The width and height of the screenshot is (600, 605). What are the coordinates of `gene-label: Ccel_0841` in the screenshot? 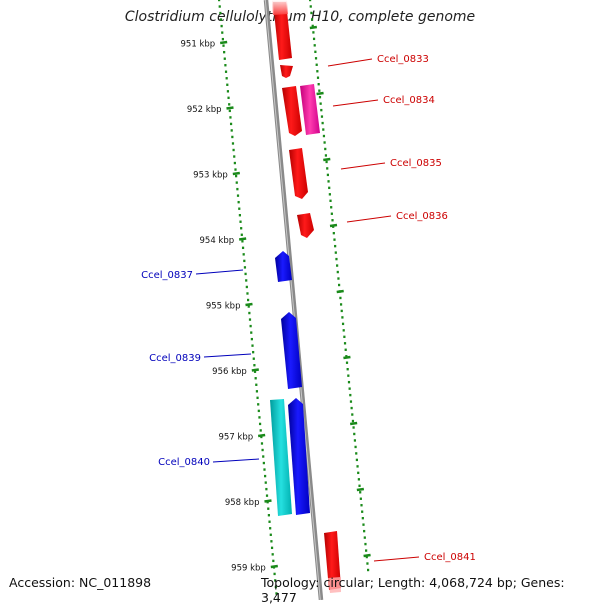 It's located at (450, 557).